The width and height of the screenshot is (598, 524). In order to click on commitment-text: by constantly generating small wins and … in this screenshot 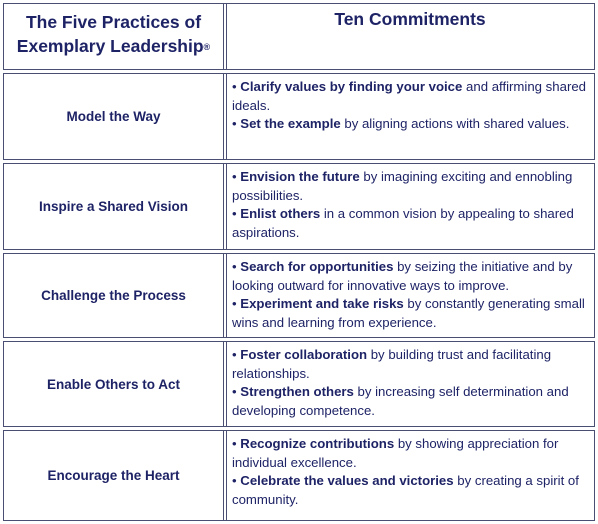, I will do `click(408, 313)`.